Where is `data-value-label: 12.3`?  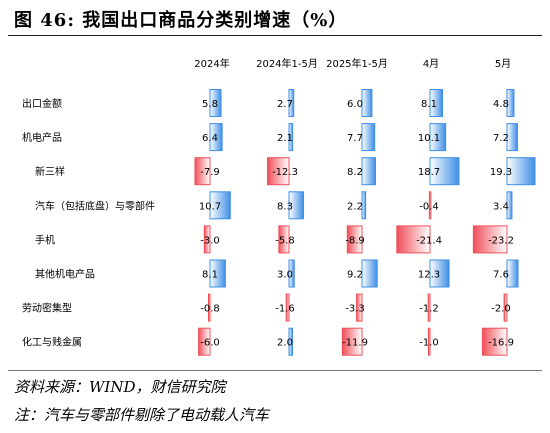
data-value-label: 12.3 is located at coordinates (429, 275).